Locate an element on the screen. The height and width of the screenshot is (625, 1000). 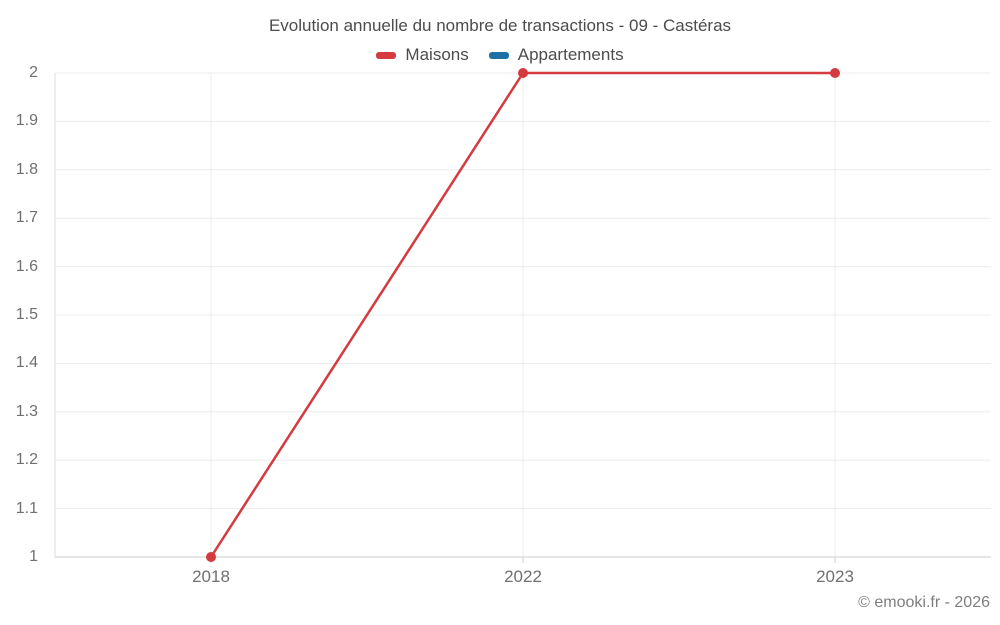
legend-swatch-appartements is located at coordinates (498, 55).